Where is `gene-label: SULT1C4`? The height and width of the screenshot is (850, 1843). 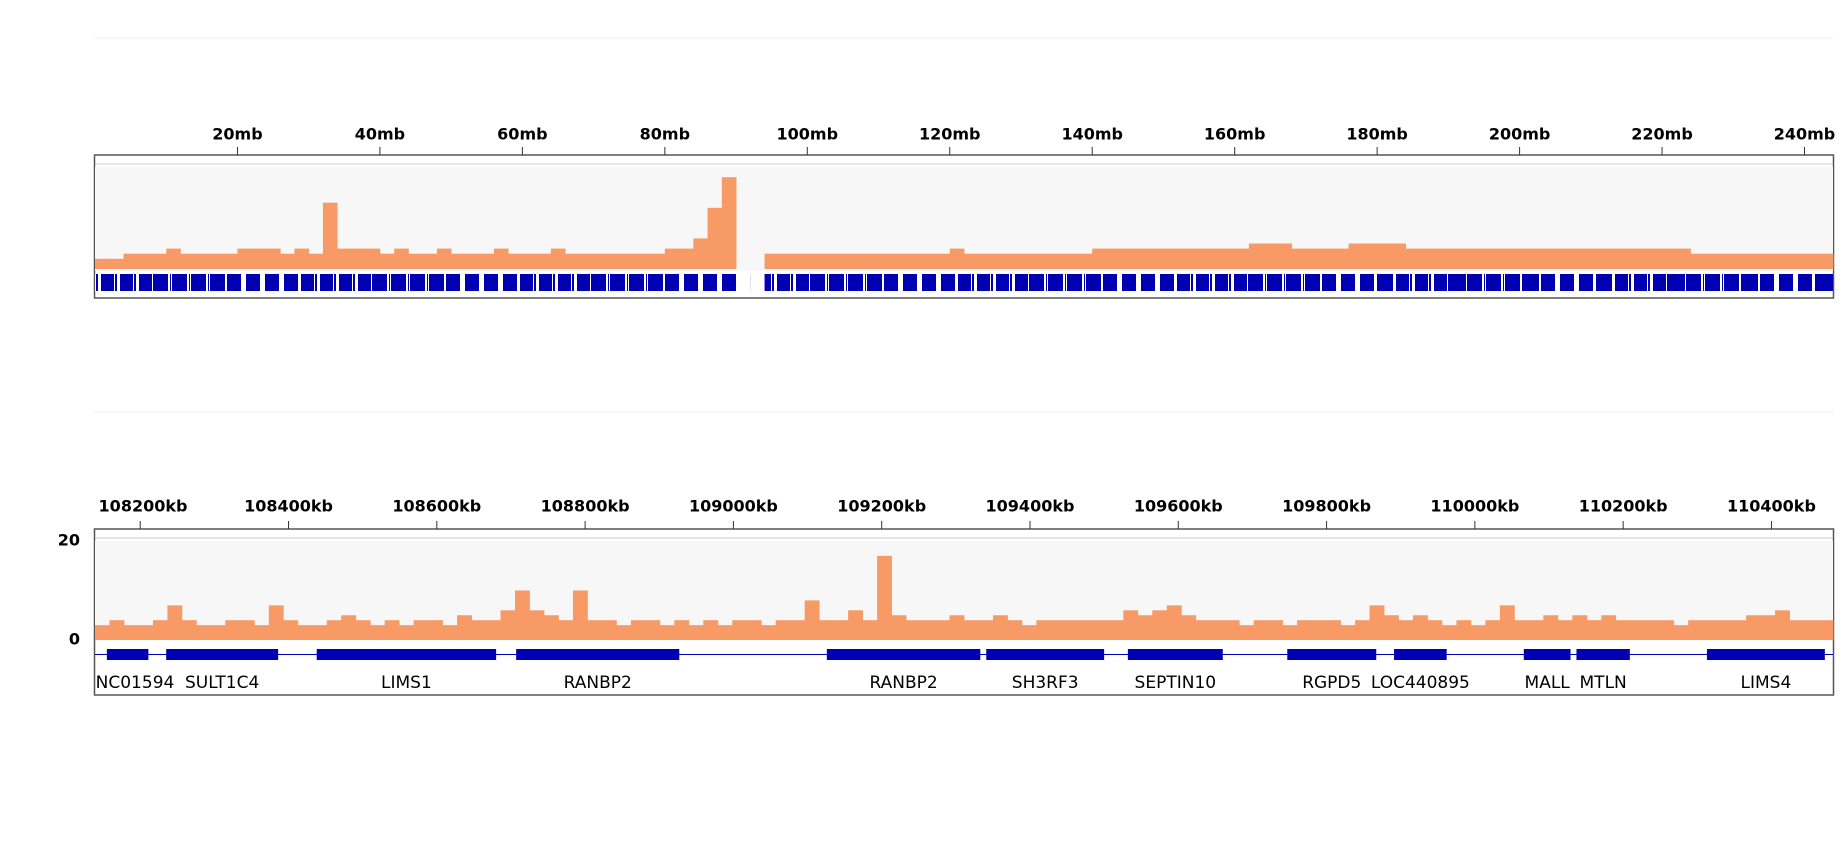 gene-label: SULT1C4 is located at coordinates (222, 683).